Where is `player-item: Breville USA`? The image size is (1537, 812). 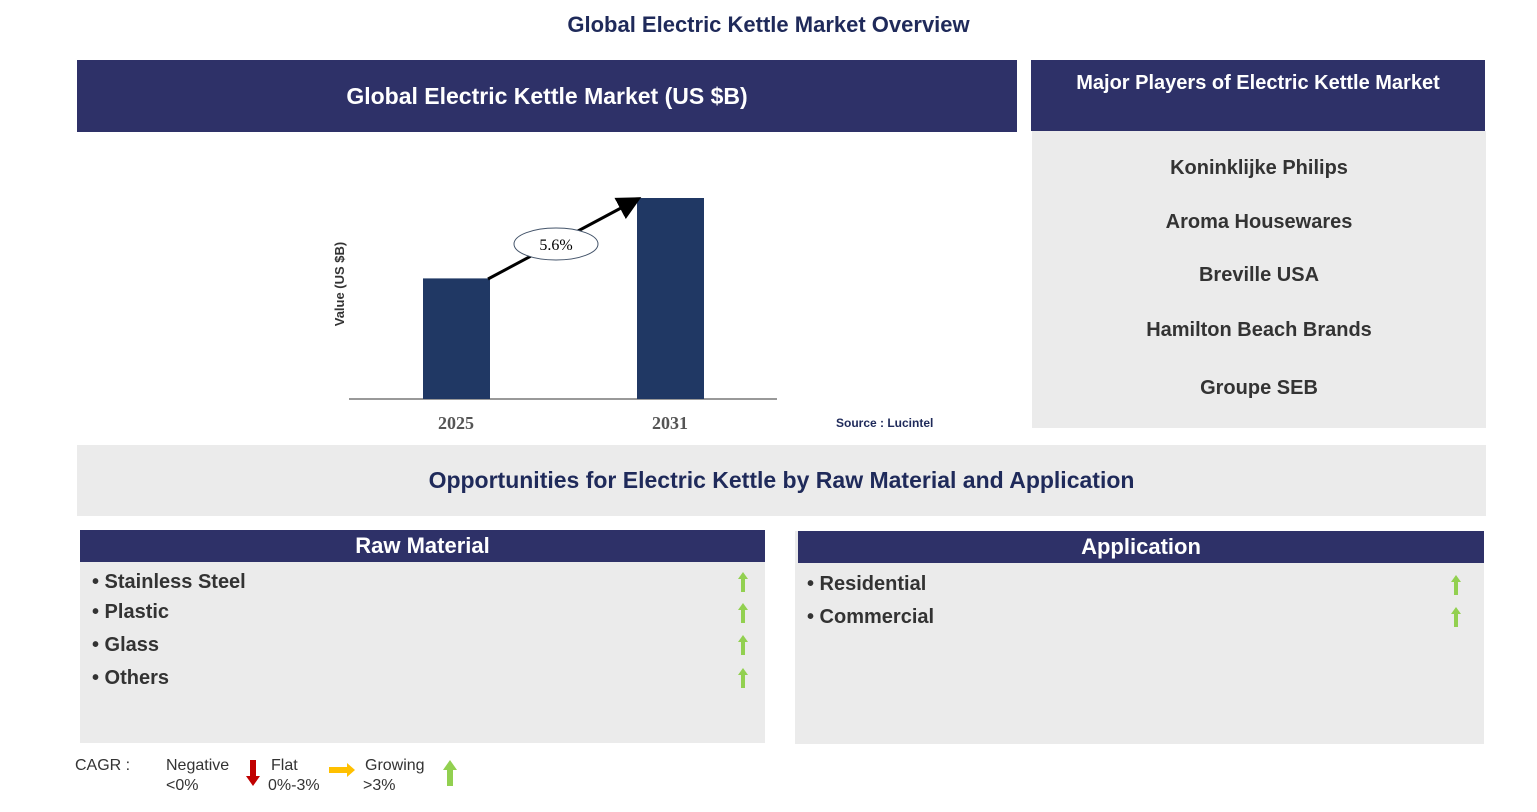 player-item: Breville USA is located at coordinates (1259, 275).